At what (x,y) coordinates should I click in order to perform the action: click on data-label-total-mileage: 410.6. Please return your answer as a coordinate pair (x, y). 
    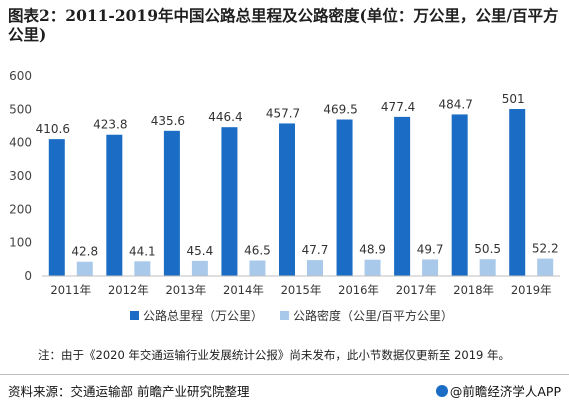
    Looking at the image, I should click on (53, 129).